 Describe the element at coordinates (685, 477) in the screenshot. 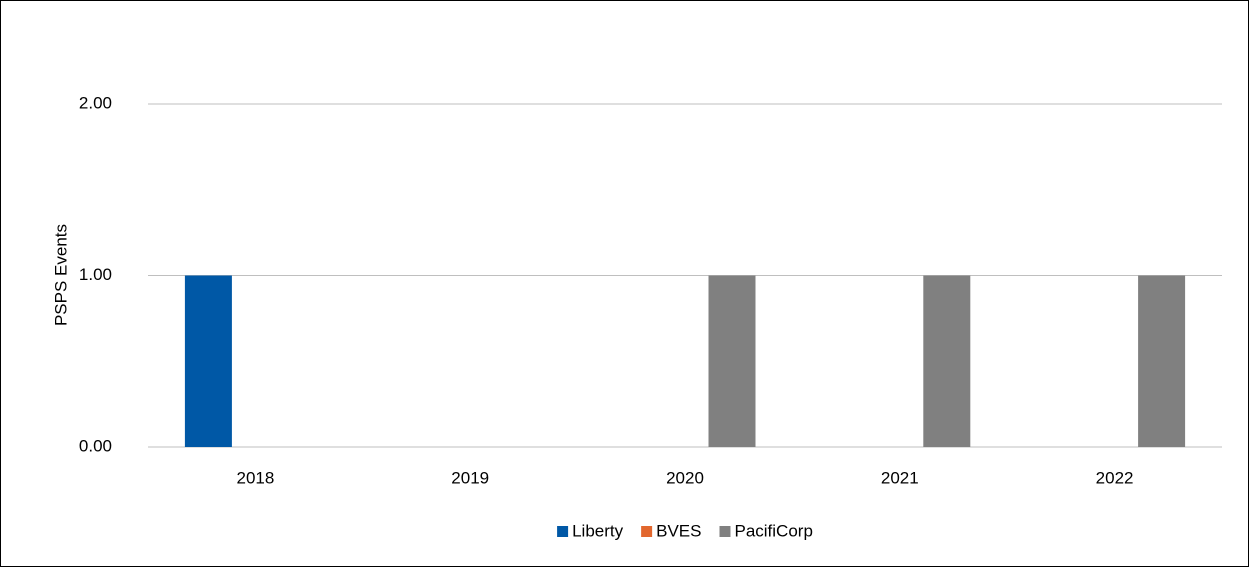

I see `x-tick-label: 2020` at that location.